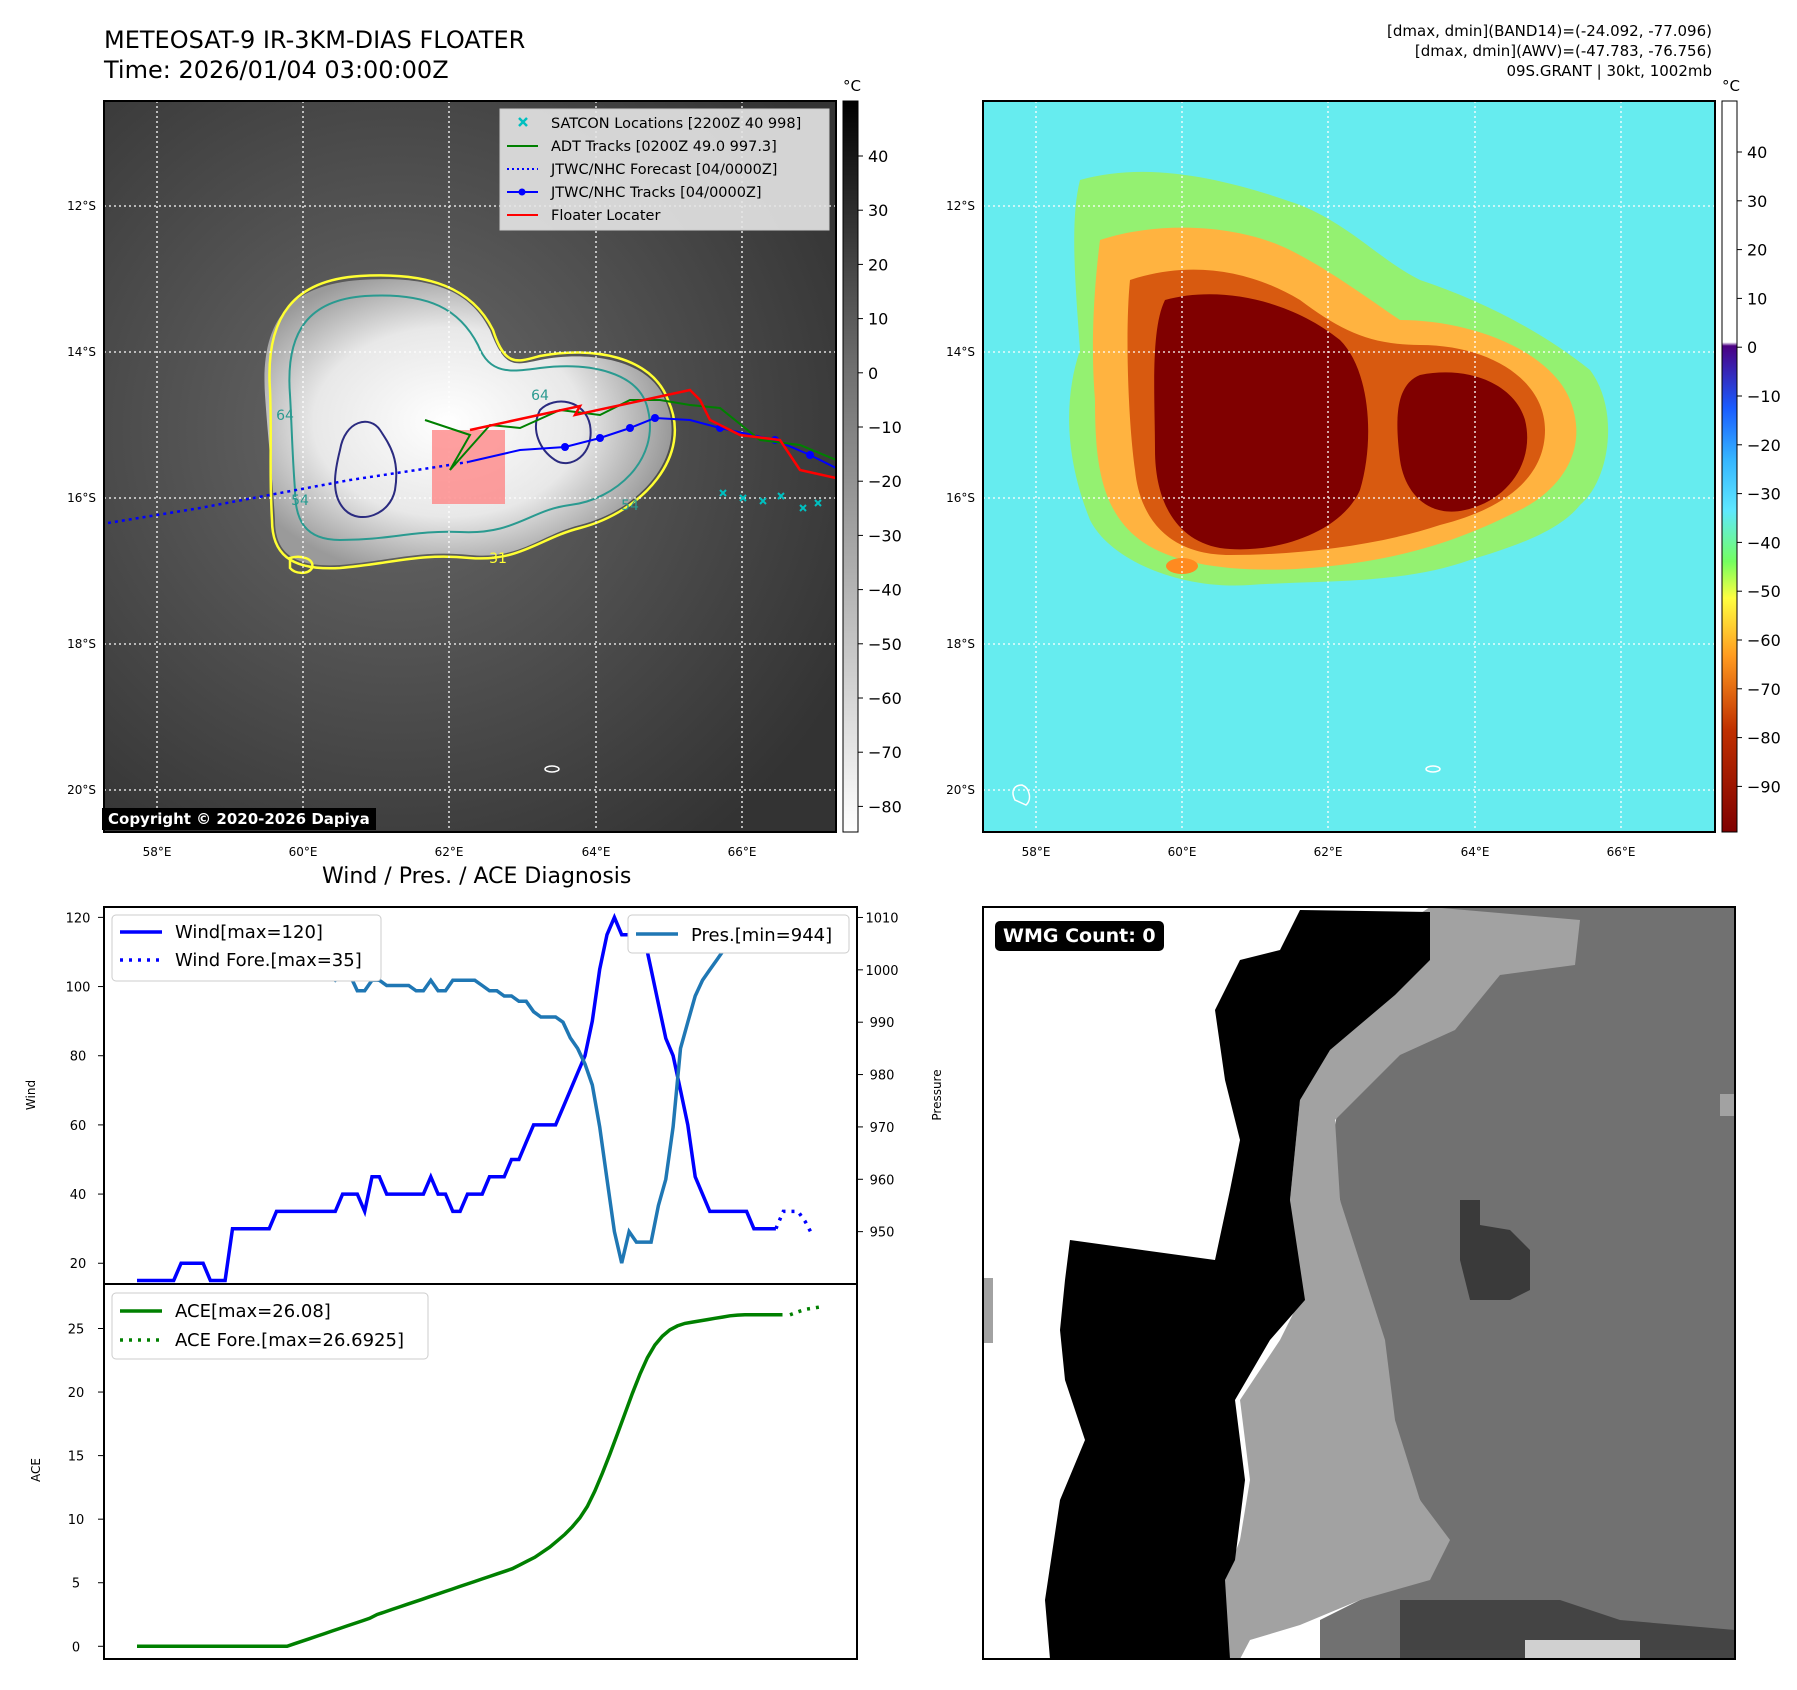 This screenshot has width=1797, height=1690. Describe the element at coordinates (81, 498) in the screenshot. I see `ir-lat-tick: 16°S` at that location.